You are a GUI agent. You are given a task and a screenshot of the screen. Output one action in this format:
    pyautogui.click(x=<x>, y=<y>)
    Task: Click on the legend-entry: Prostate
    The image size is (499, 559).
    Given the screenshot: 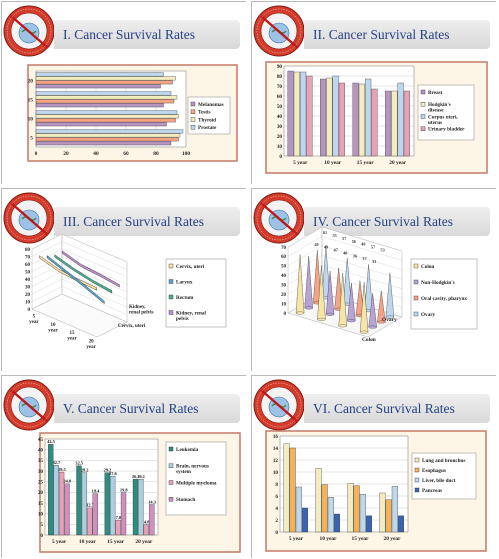 What is the action you would take?
    pyautogui.click(x=207, y=128)
    